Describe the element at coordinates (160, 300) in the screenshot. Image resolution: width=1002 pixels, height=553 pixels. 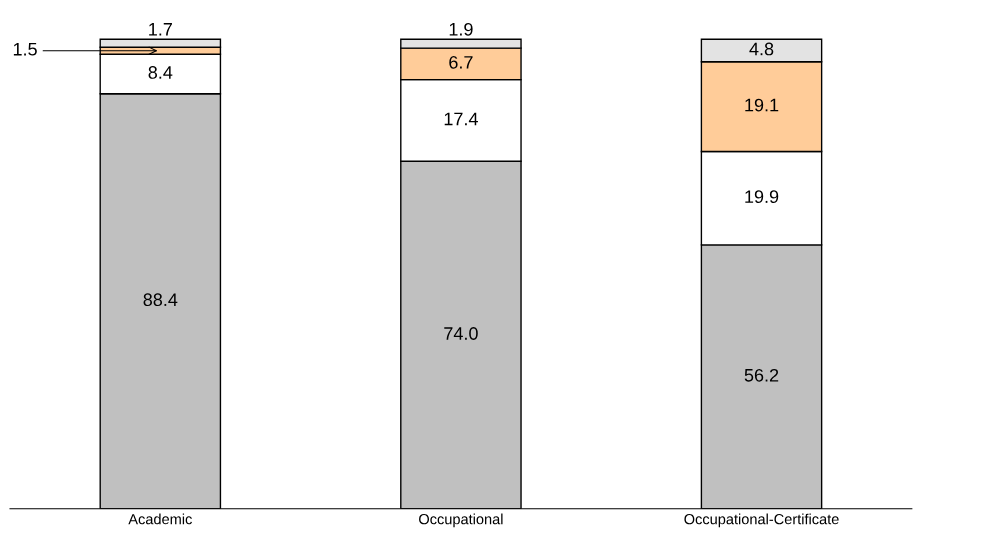
I see `data-label: 88.4` at that location.